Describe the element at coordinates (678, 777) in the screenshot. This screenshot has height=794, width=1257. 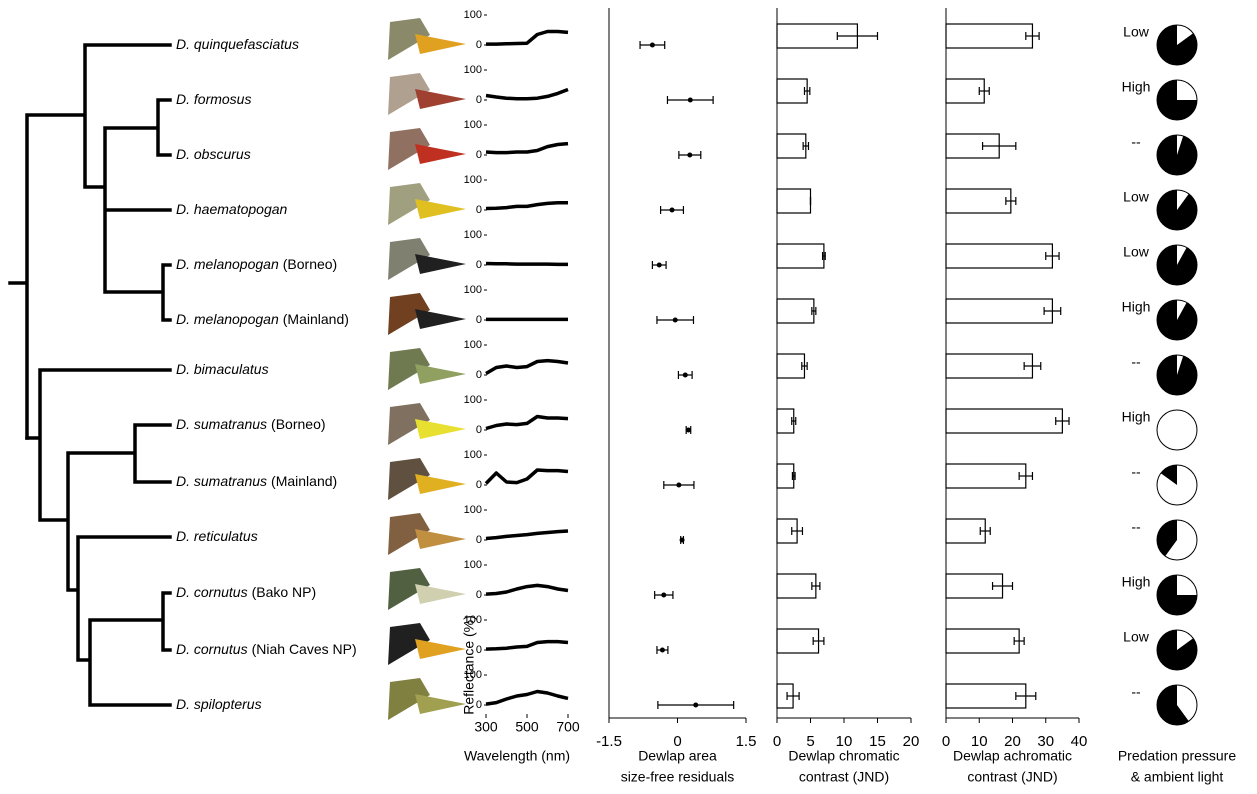
I see `x-axis-title: size-free residuals` at that location.